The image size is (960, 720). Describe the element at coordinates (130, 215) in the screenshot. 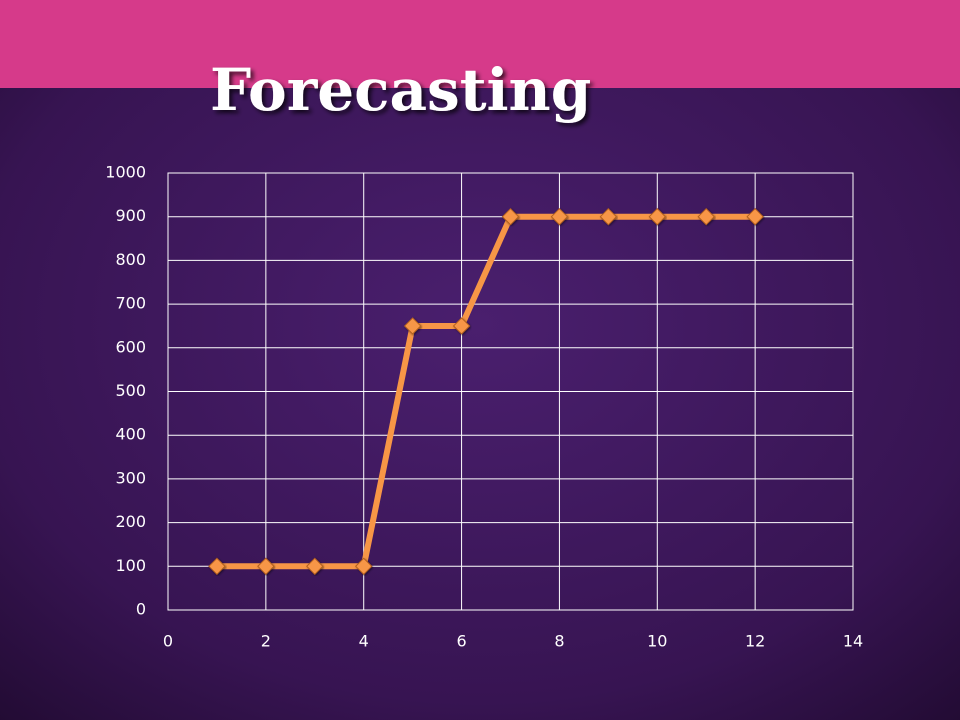

I see `y-tick-label: 900` at that location.